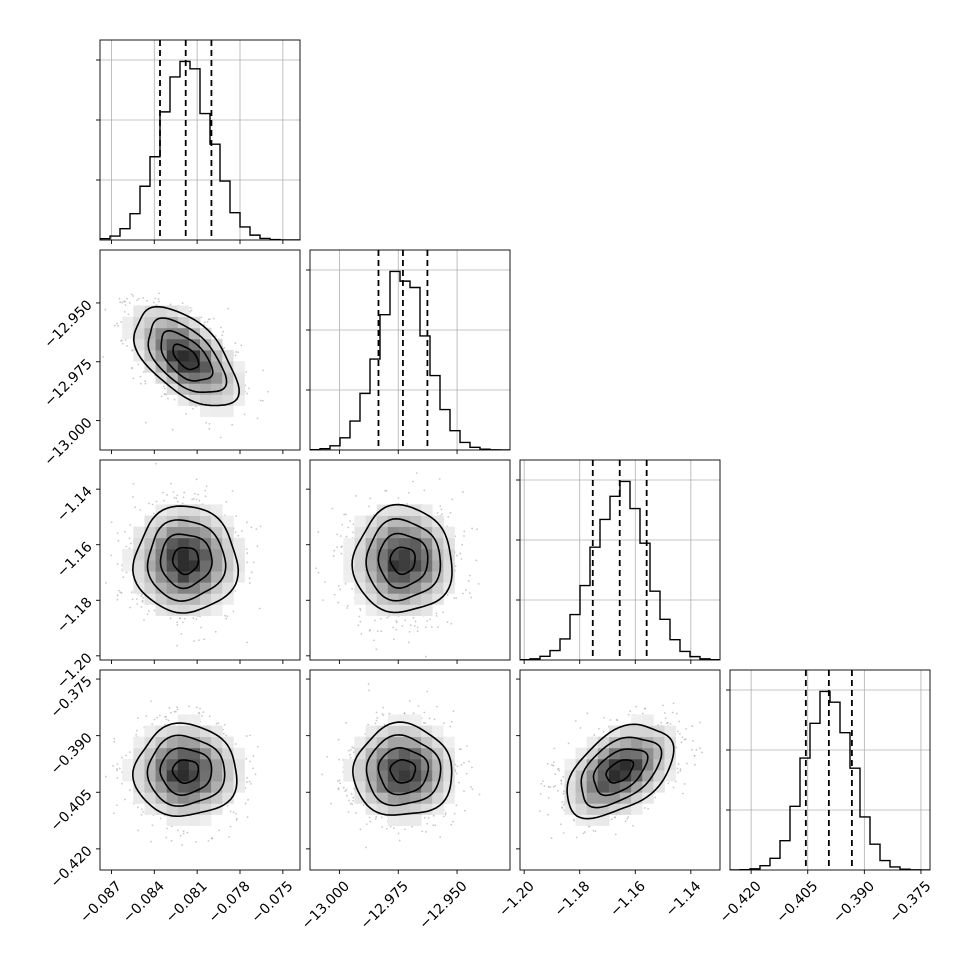  What do you see at coordinates (273, 902) in the screenshot?
I see `x-tick-label: −0.075` at bounding box center [273, 902].